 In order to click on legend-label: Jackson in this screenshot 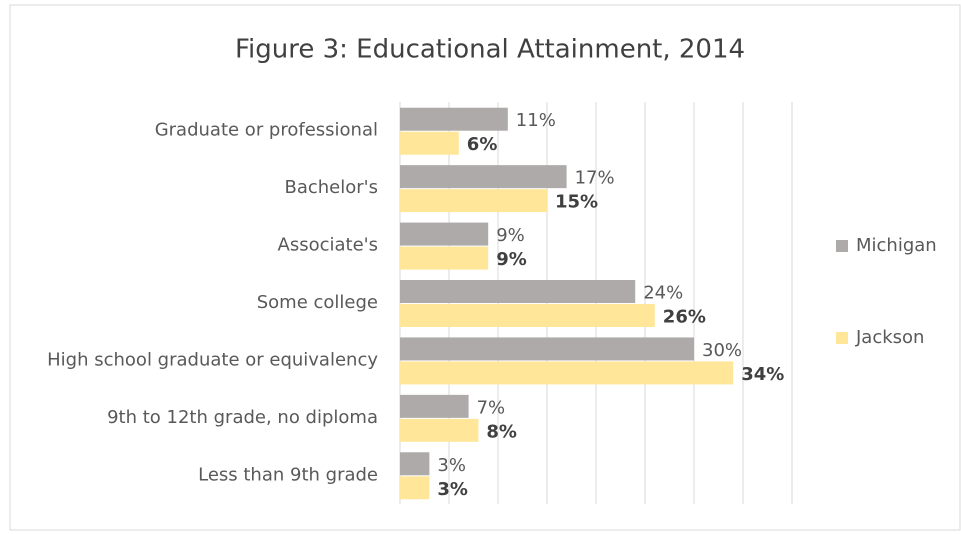, I will do `click(889, 337)`.